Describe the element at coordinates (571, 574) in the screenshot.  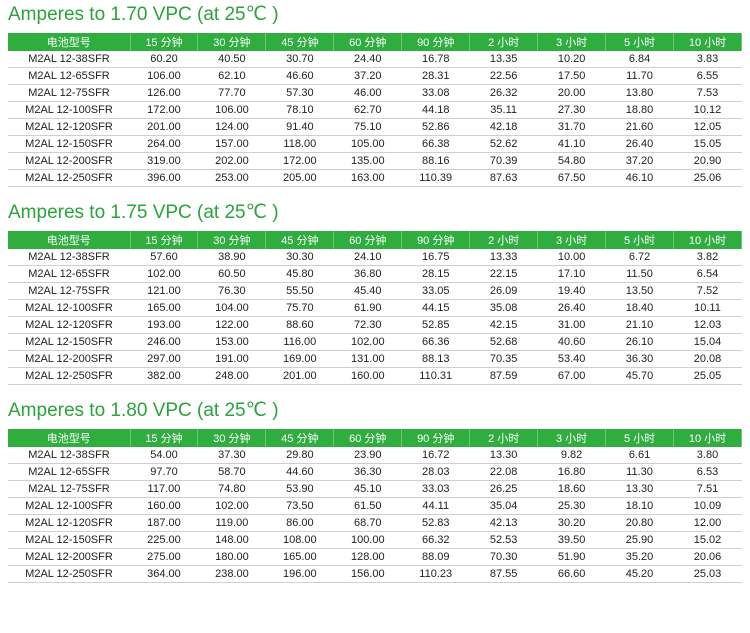
I see `current-cell: 66.60` at that location.